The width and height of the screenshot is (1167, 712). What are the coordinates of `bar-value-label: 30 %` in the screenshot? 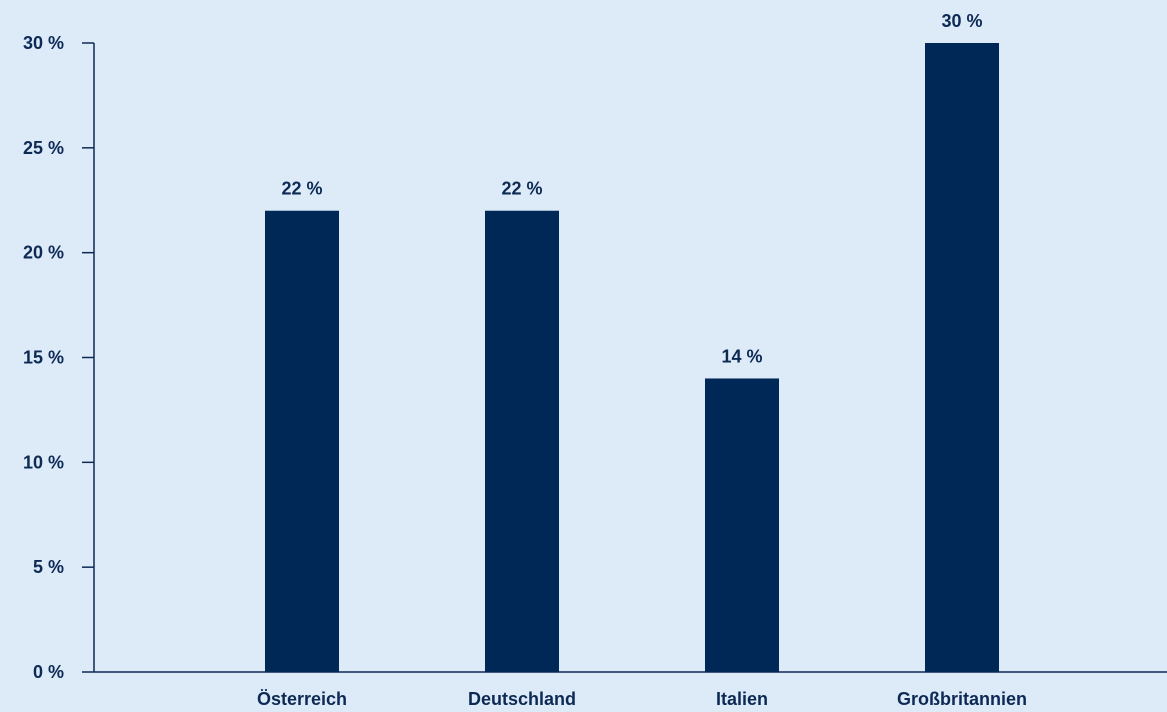 It's located at (961, 21).